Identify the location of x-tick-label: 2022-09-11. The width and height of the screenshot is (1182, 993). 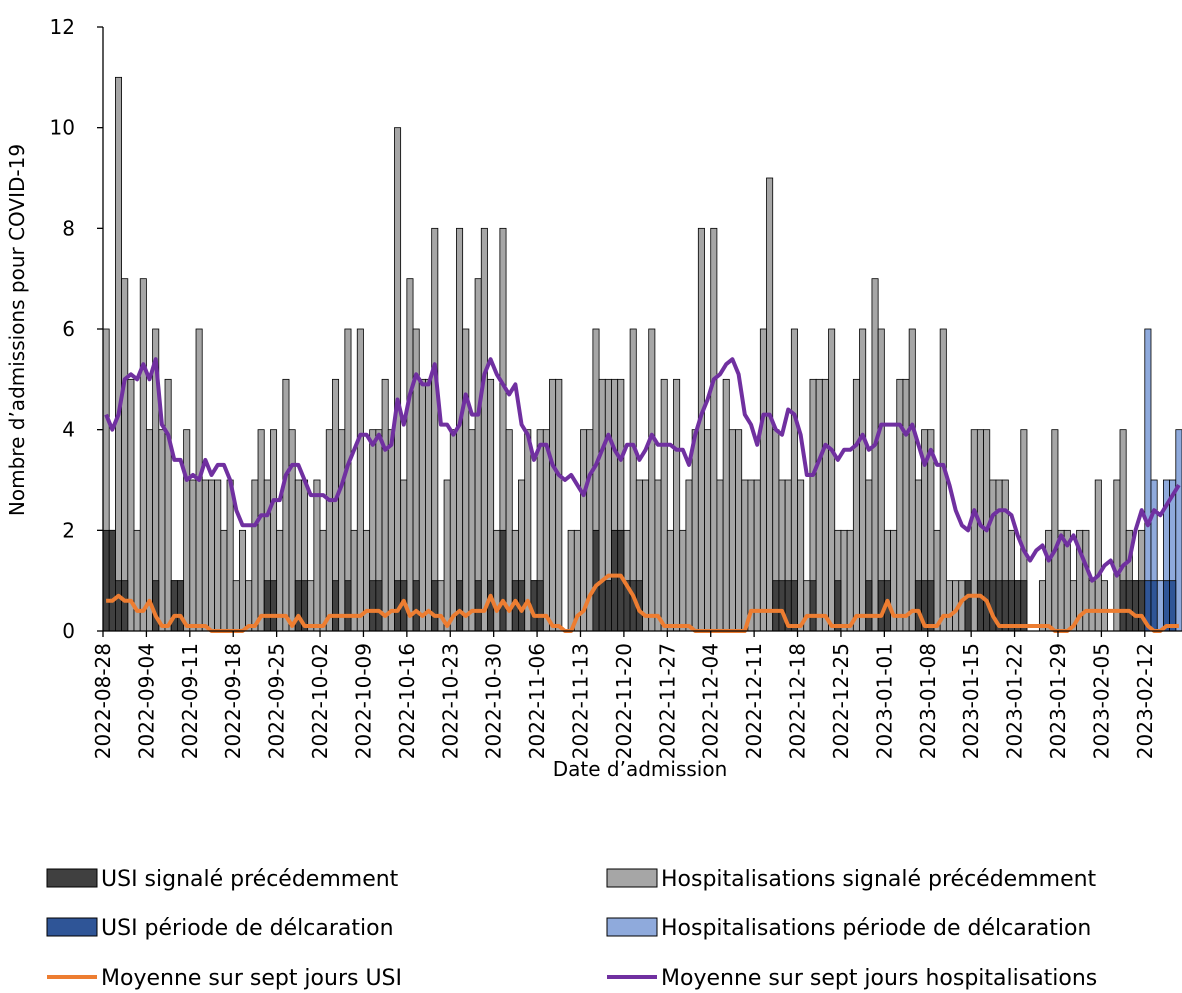
(190, 701).